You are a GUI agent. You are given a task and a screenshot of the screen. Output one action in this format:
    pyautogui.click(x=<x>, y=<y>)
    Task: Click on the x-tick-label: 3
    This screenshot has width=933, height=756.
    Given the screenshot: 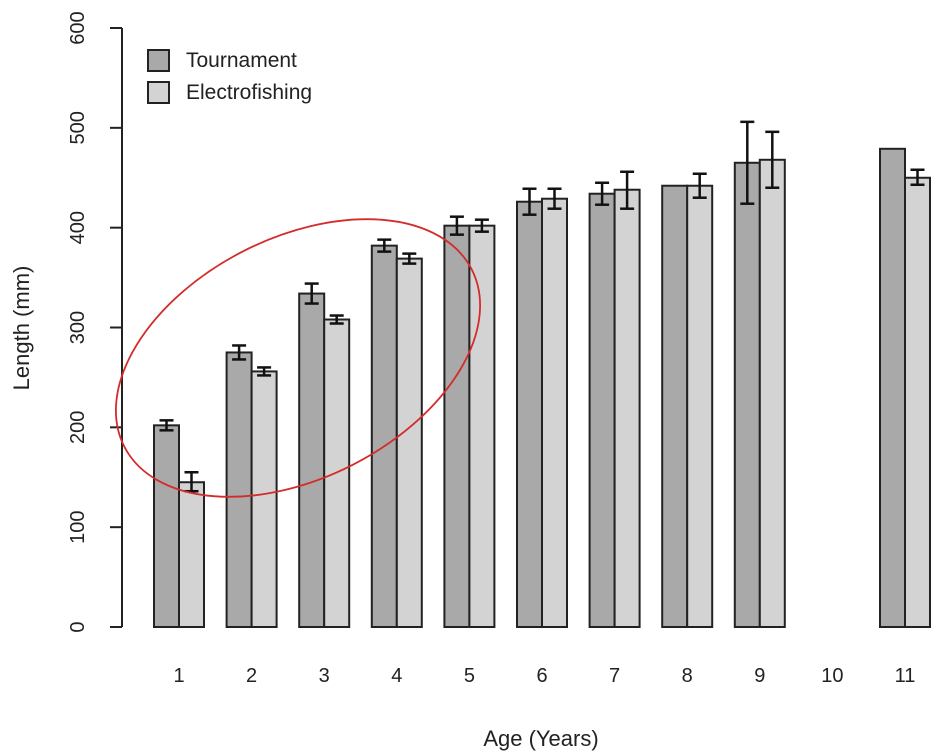 What is the action you would take?
    pyautogui.click(x=324, y=676)
    